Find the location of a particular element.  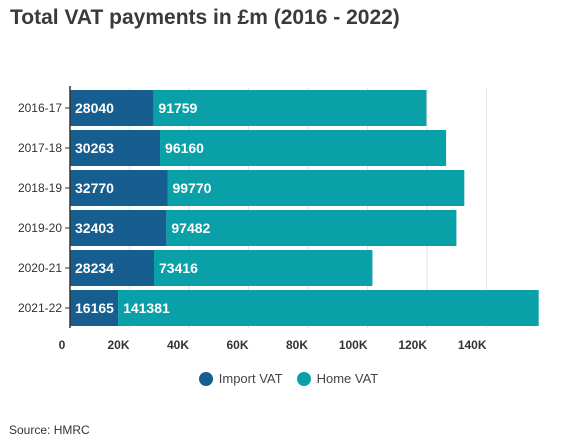

x-tick-label: 140K is located at coordinates (472, 345).